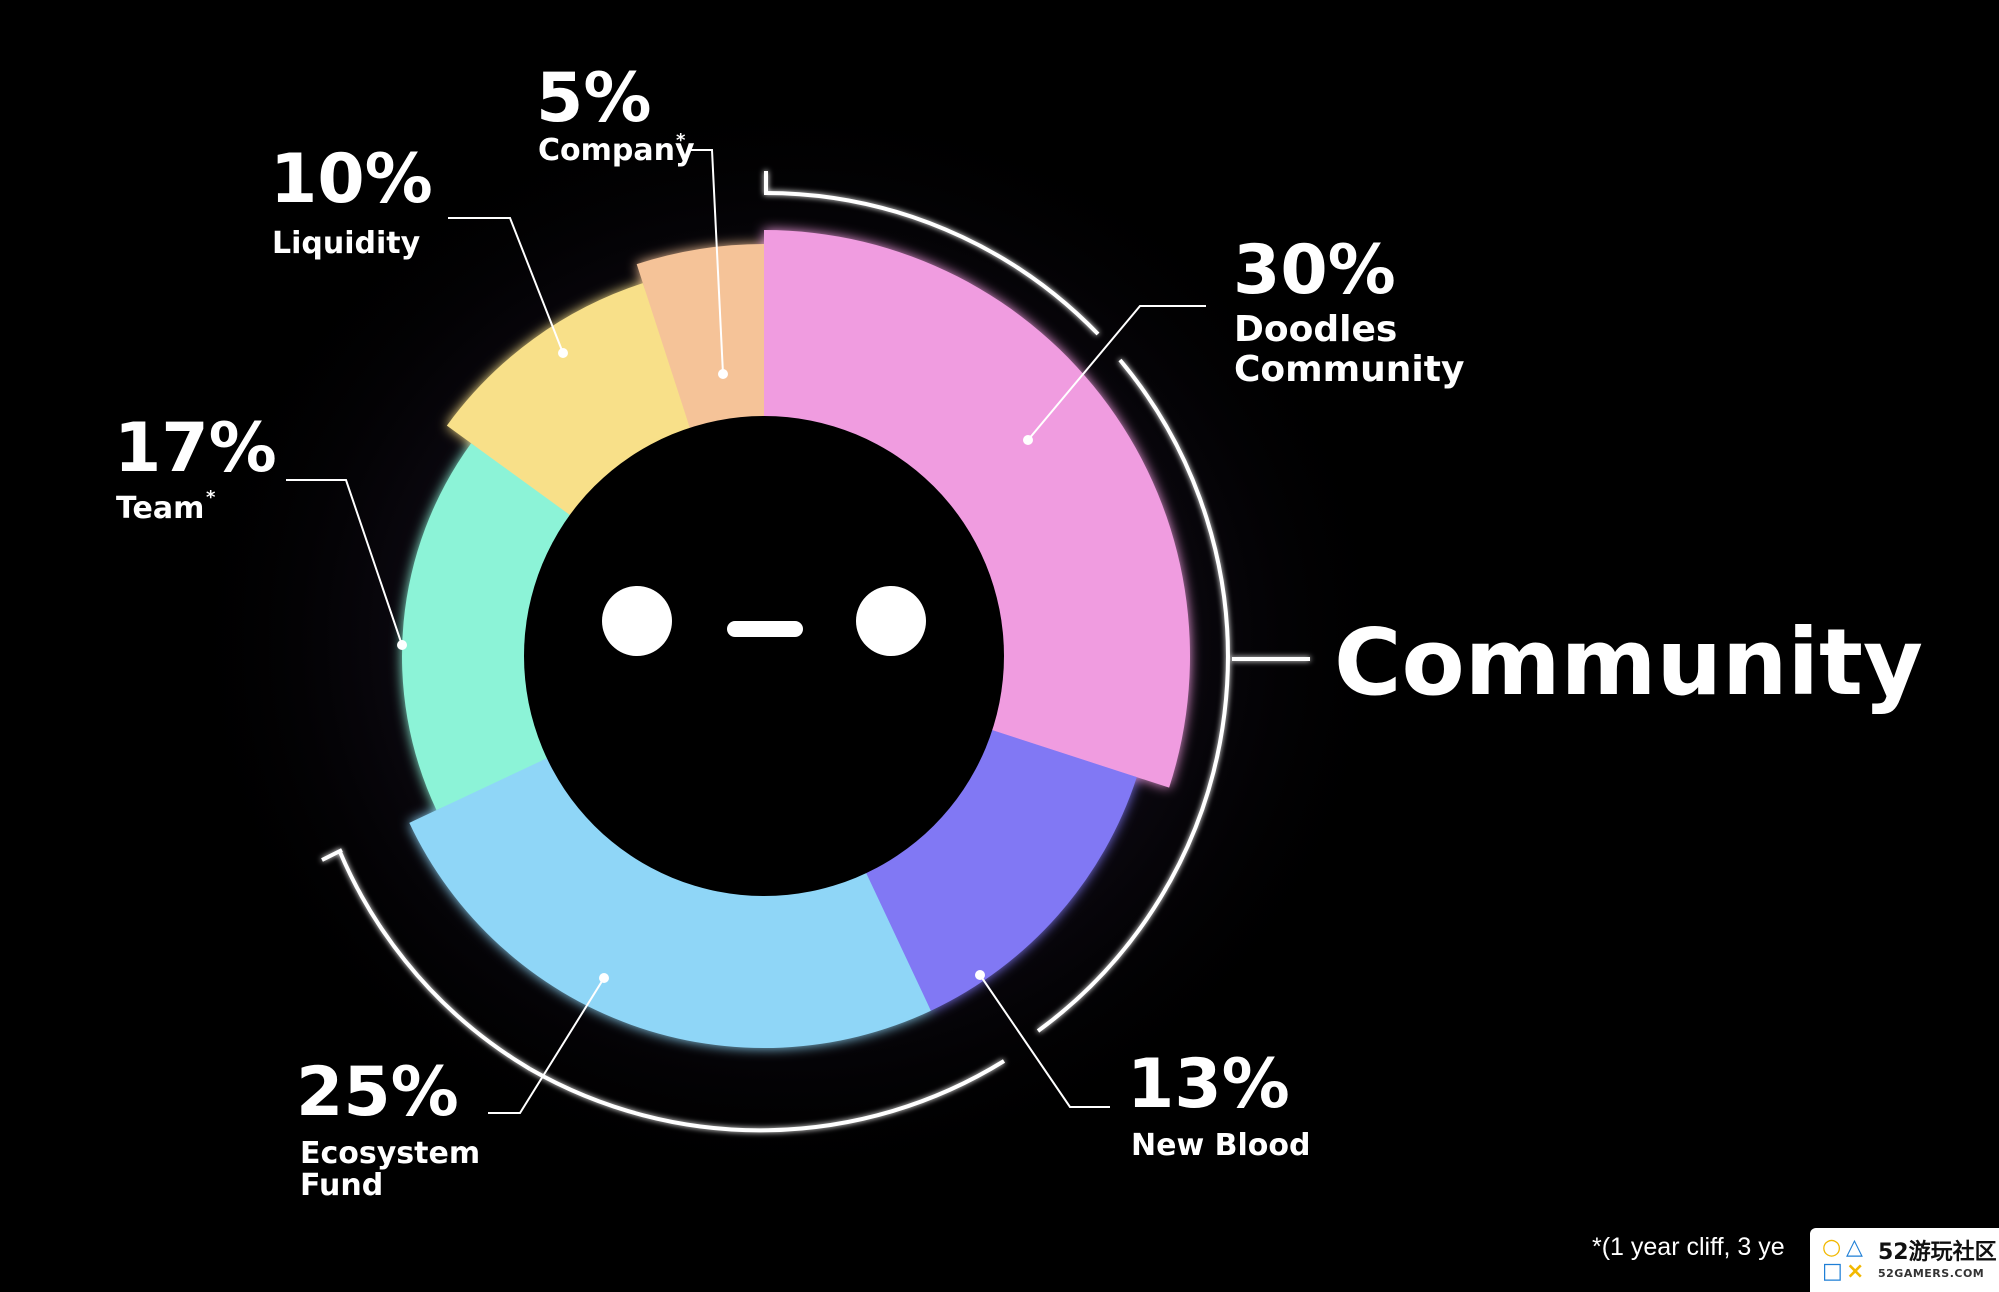 Image resolution: width=1999 pixels, height=1292 pixels. I want to click on watermark-url: 52GAMERS.COM, so click(1931, 1273).